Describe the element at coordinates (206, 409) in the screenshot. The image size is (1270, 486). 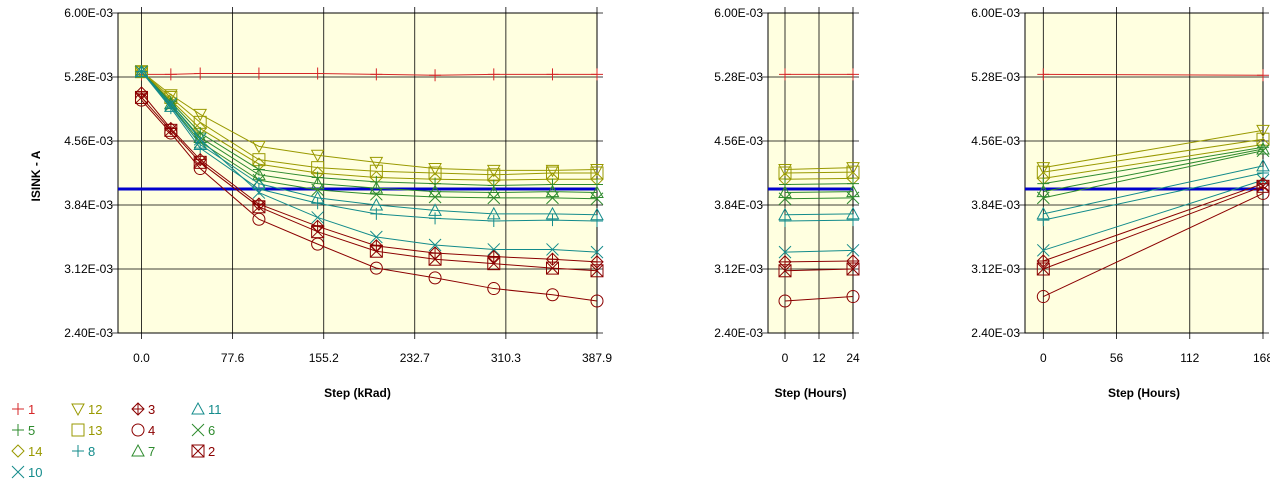
I see `legend-entry-11: 11` at that location.